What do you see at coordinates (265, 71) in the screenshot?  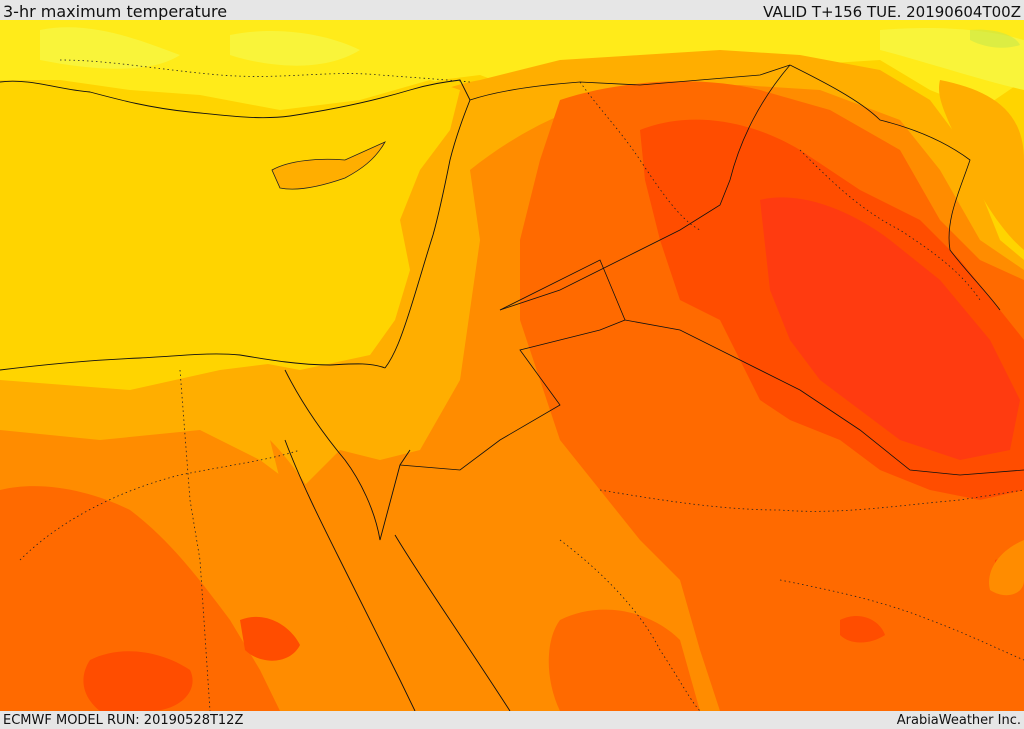 I see `dotted-turkey` at bounding box center [265, 71].